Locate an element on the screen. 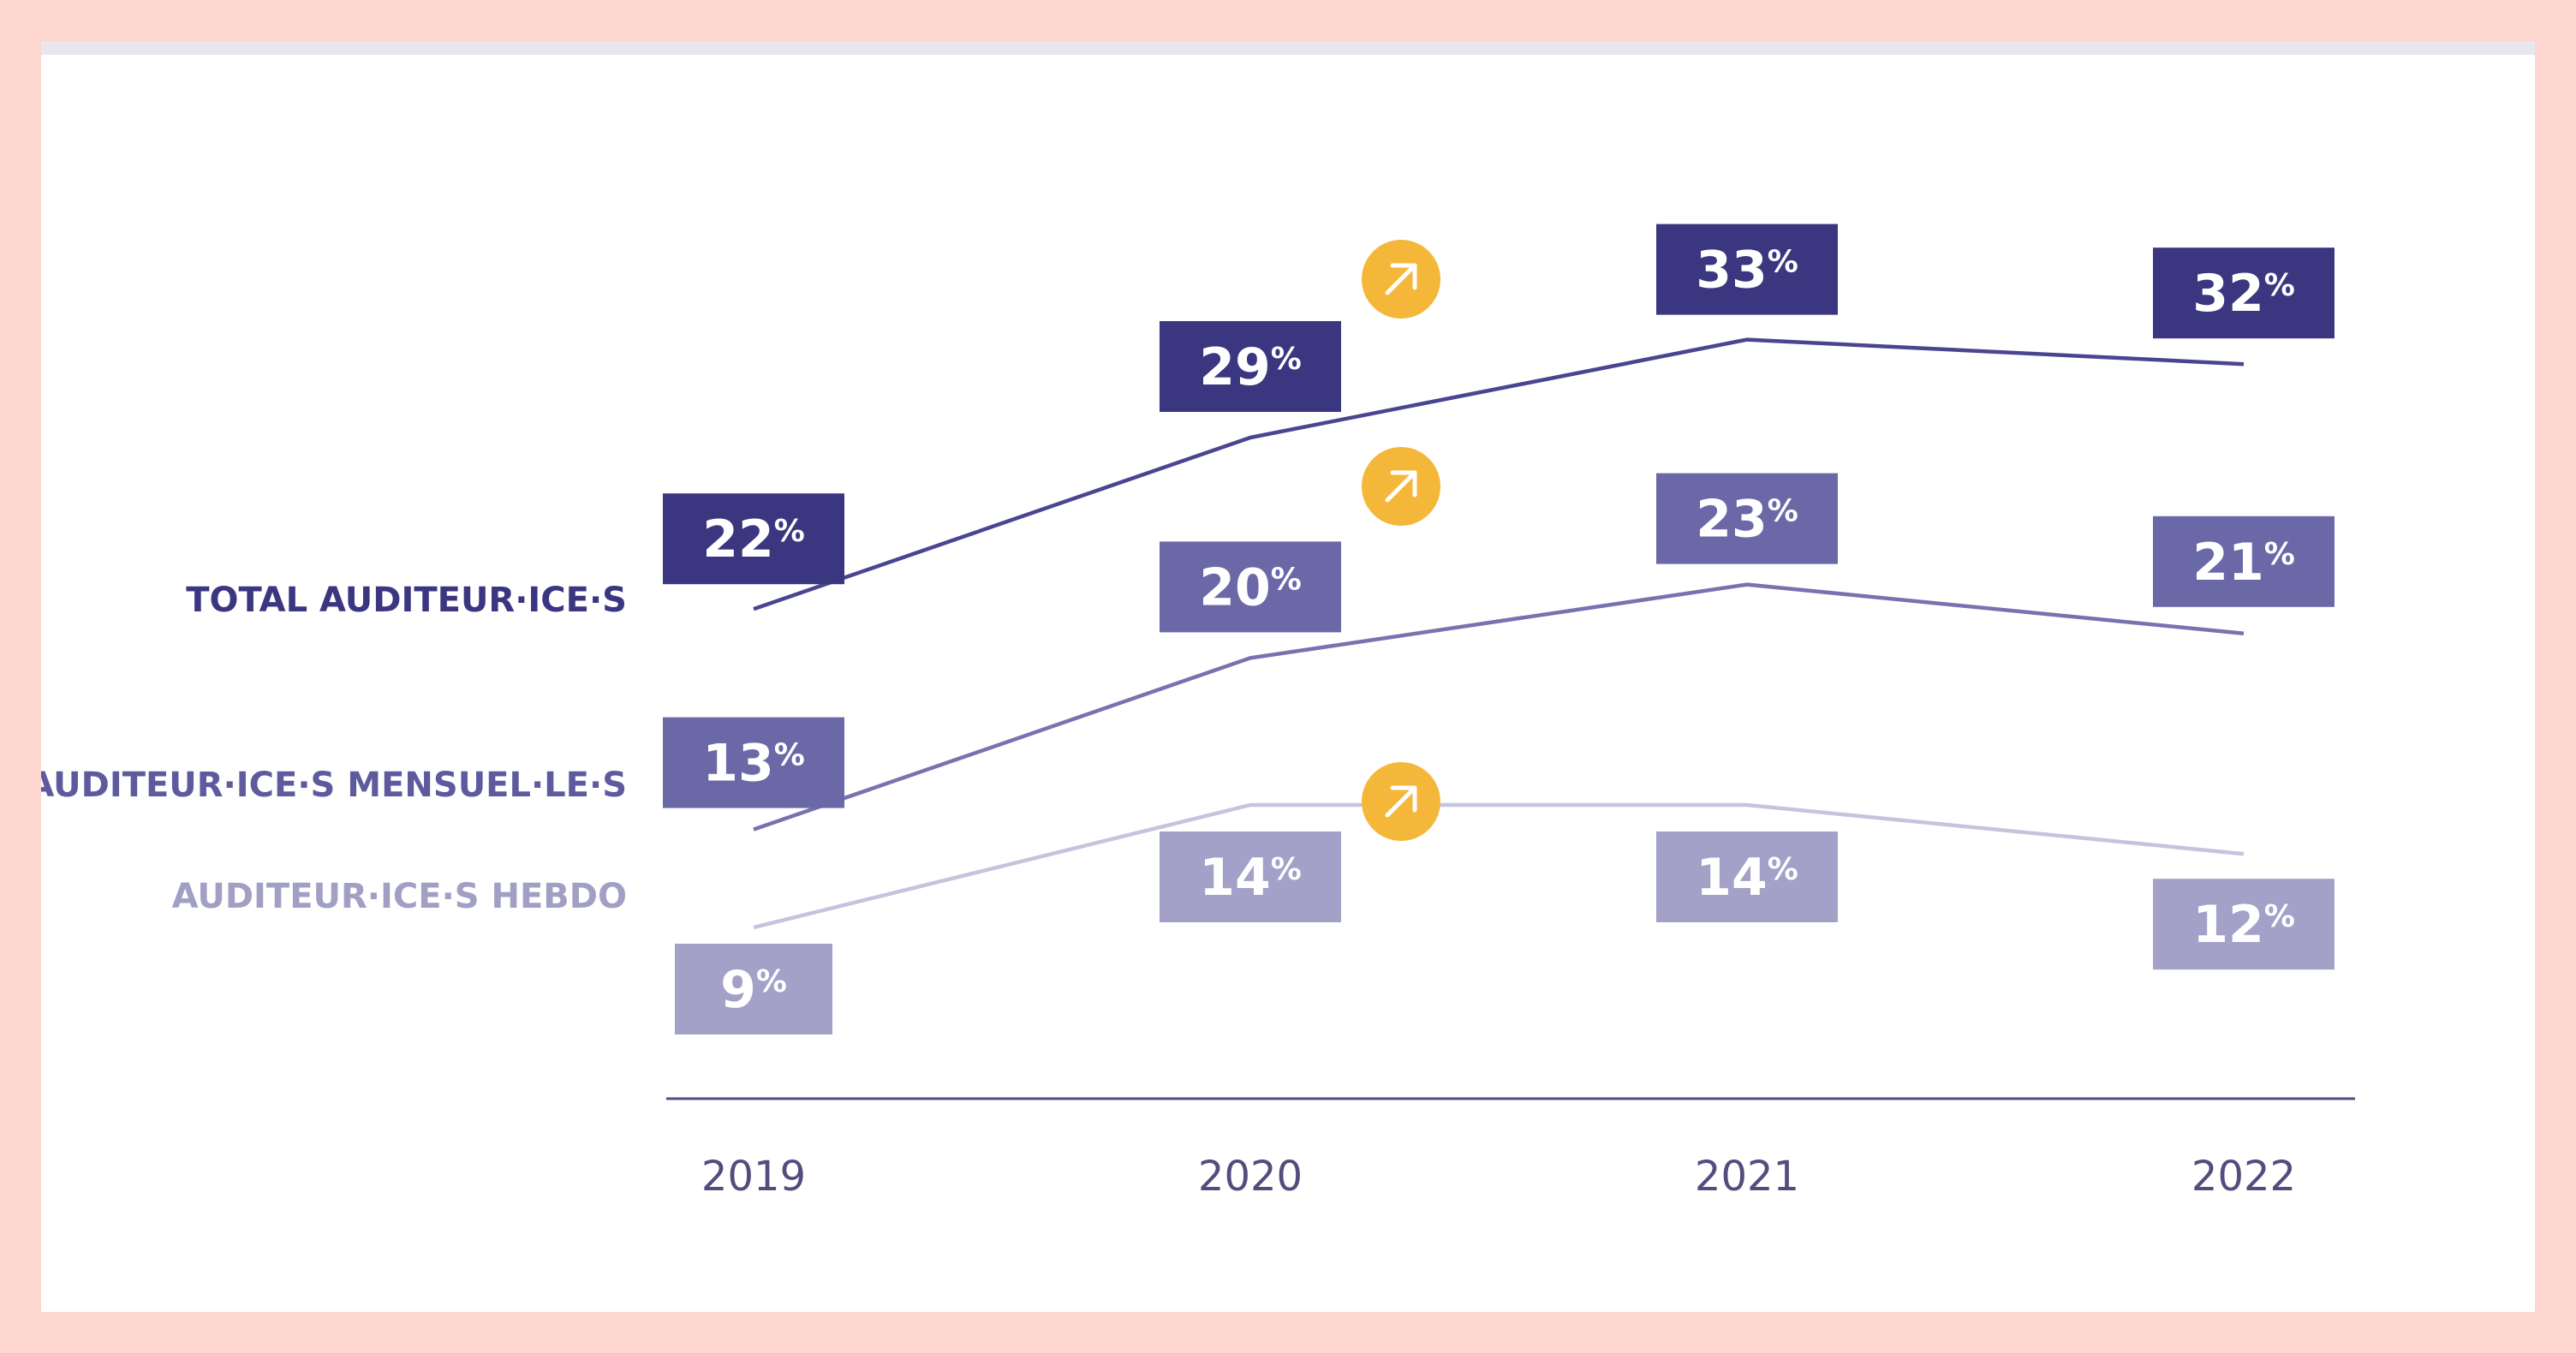  data-label: 9% is located at coordinates (753, 990).